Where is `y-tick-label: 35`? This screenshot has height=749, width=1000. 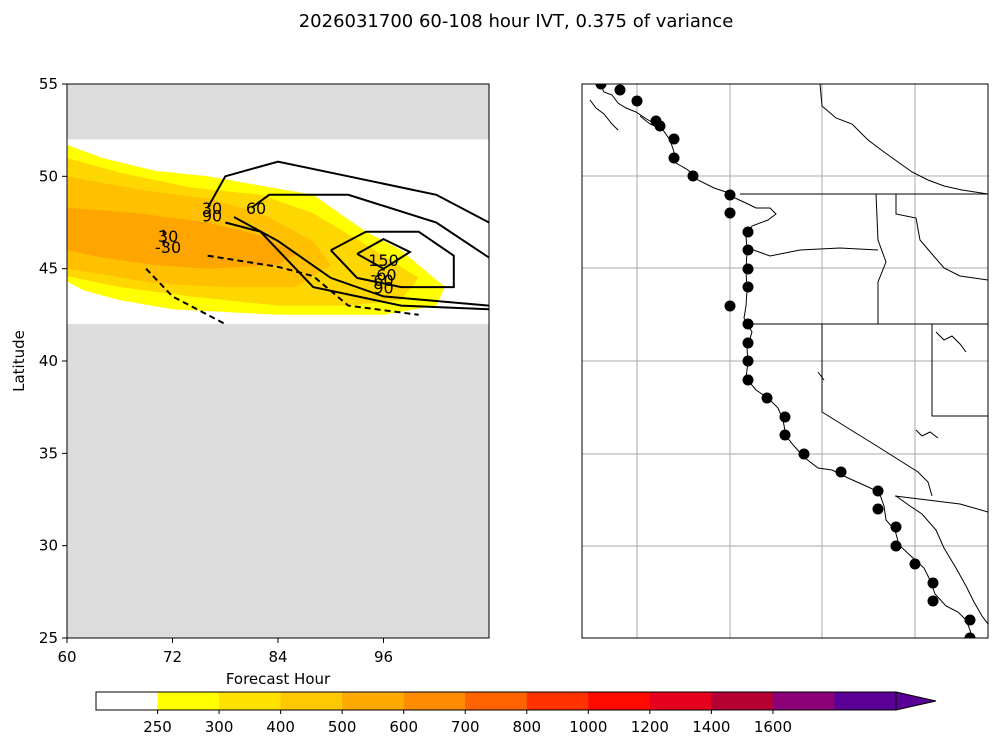
y-tick-label: 35 is located at coordinates (48, 453).